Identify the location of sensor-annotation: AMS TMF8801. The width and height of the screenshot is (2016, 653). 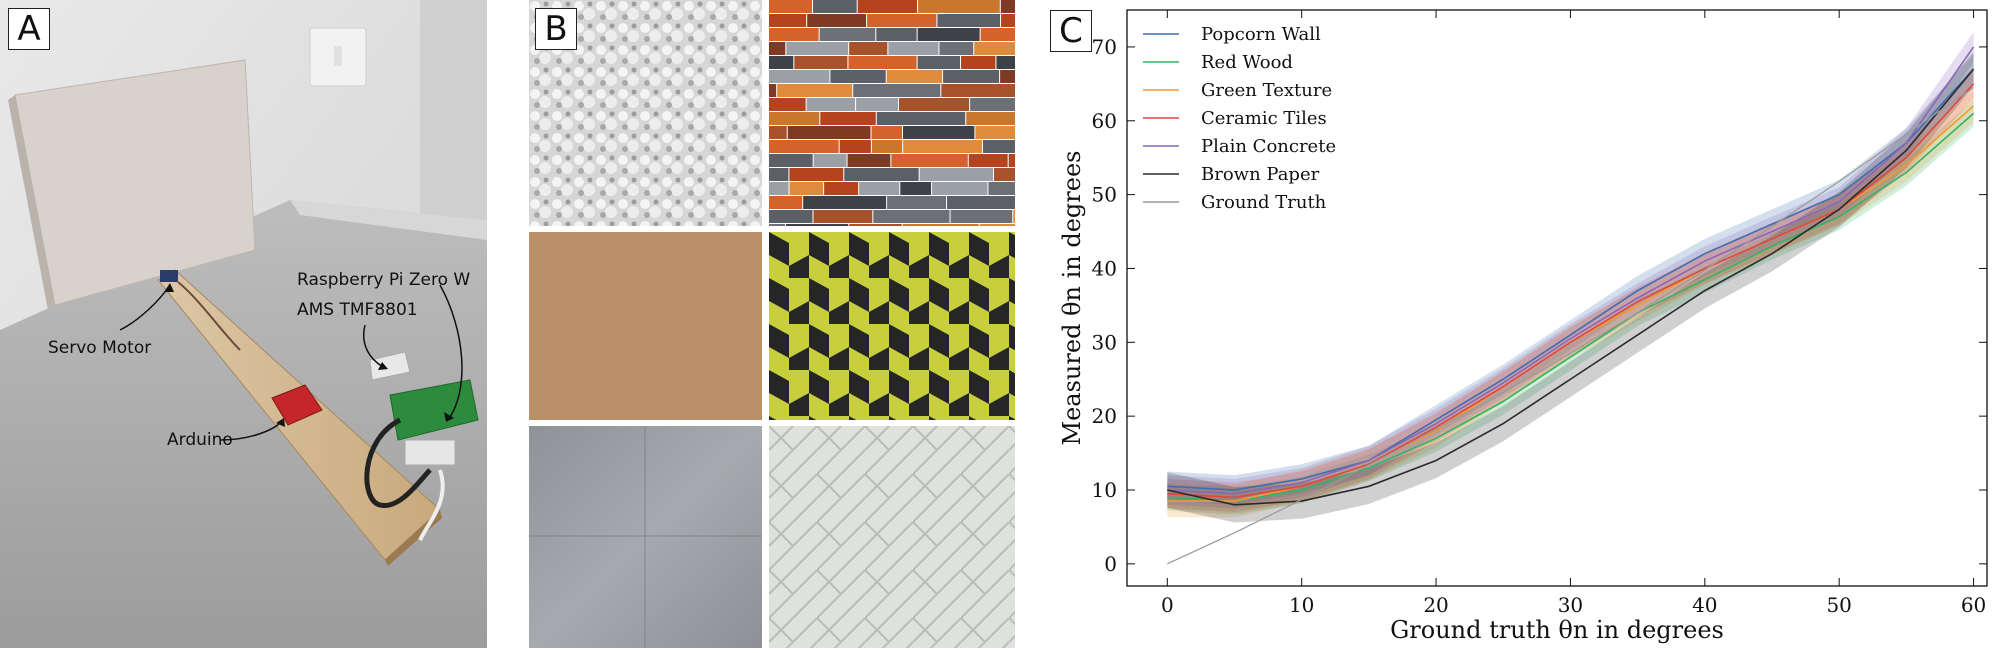
(357, 310).